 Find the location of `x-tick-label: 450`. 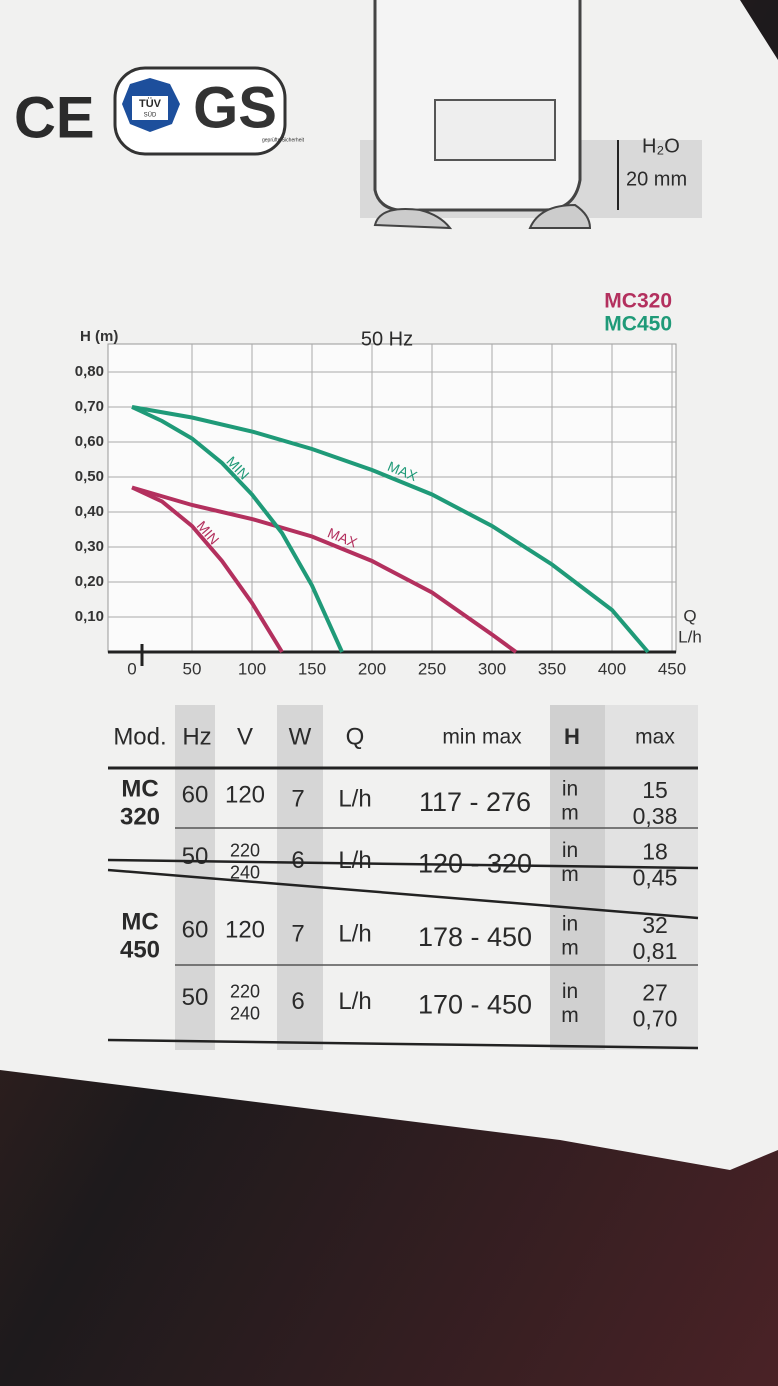

x-tick-label: 450 is located at coordinates (672, 668).